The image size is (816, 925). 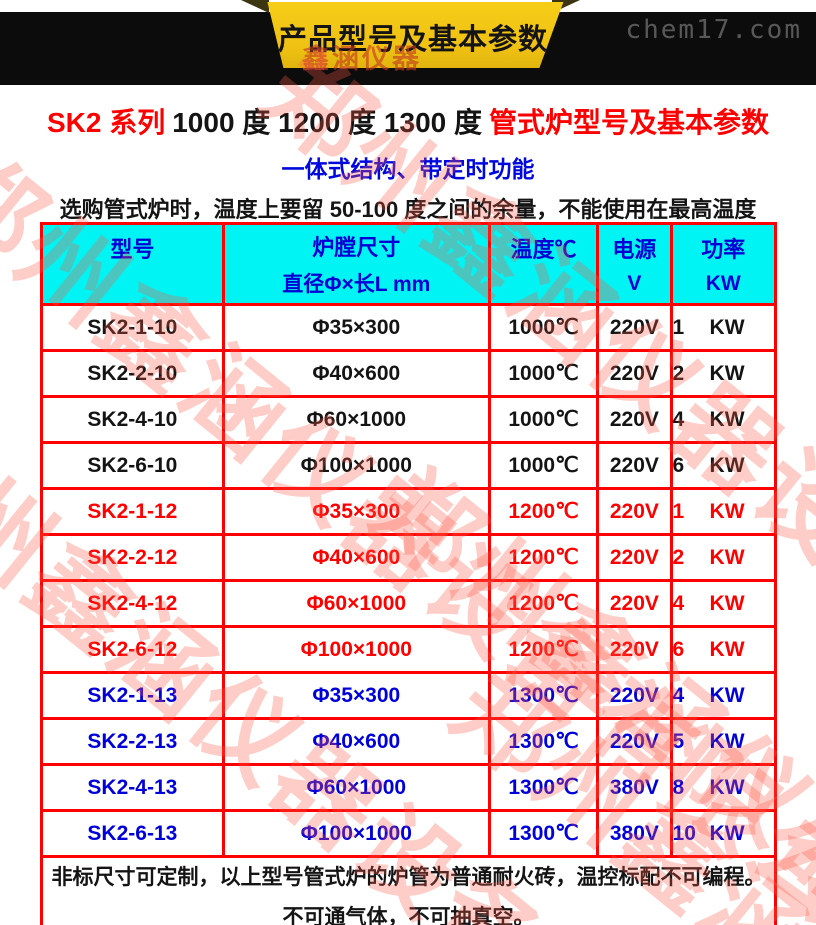 What do you see at coordinates (543, 250) in the screenshot?
I see `header-label: 温度℃` at bounding box center [543, 250].